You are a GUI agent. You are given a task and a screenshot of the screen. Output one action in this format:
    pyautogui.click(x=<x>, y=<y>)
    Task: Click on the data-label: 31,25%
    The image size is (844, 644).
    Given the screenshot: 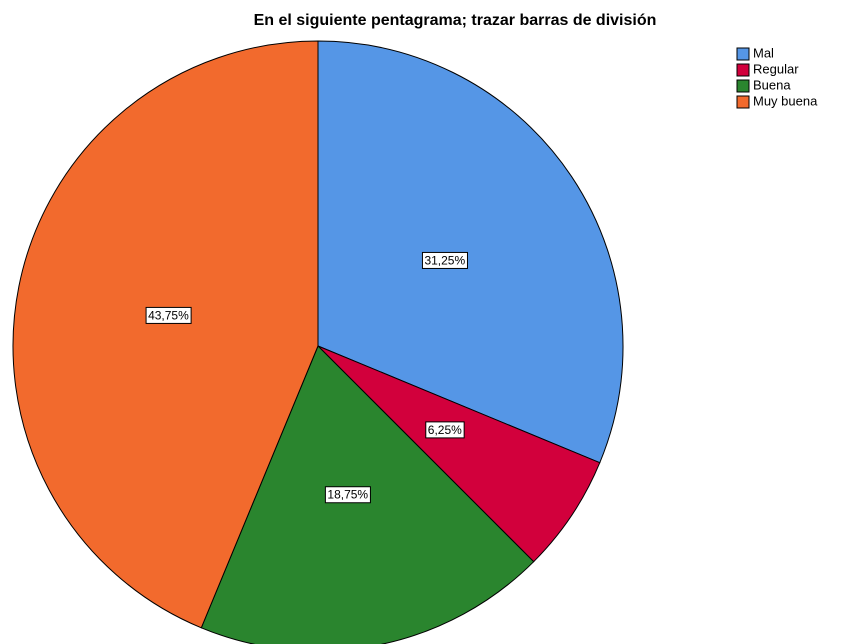 What is the action you would take?
    pyautogui.click(x=444, y=260)
    